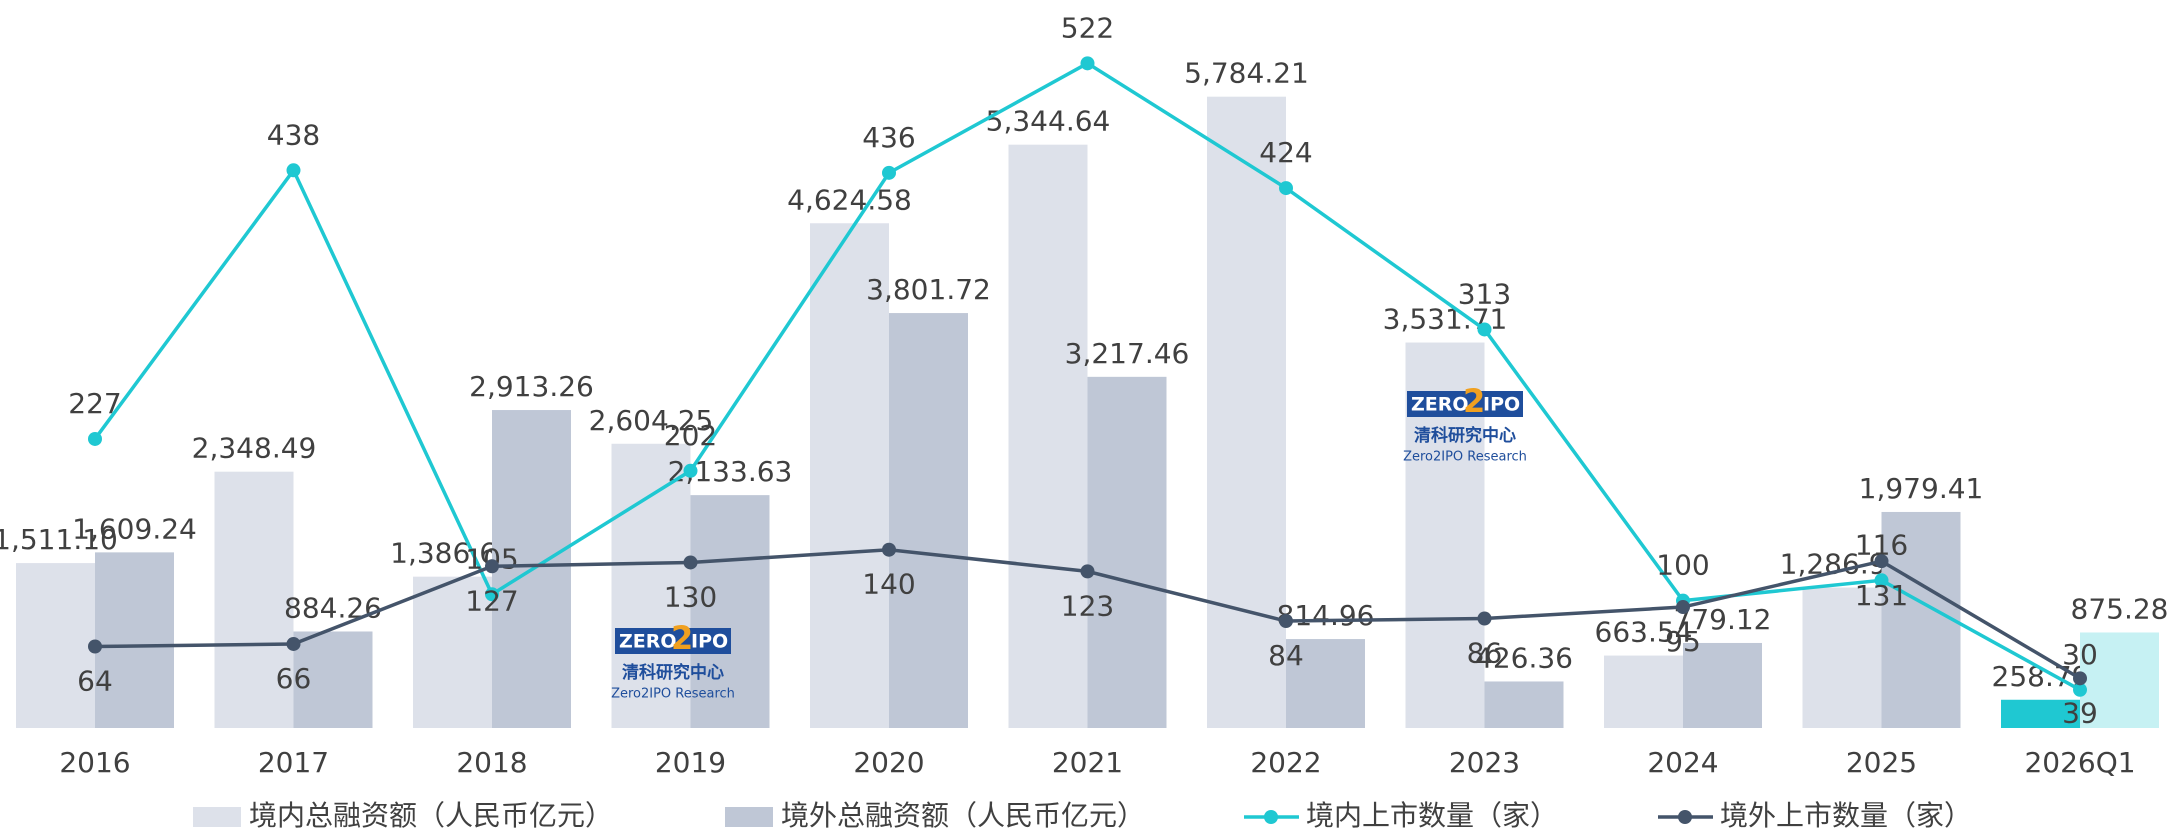 This screenshot has height=831, width=2167. What do you see at coordinates (1484, 762) in the screenshot?
I see `x-tick-label: 2023` at bounding box center [1484, 762].